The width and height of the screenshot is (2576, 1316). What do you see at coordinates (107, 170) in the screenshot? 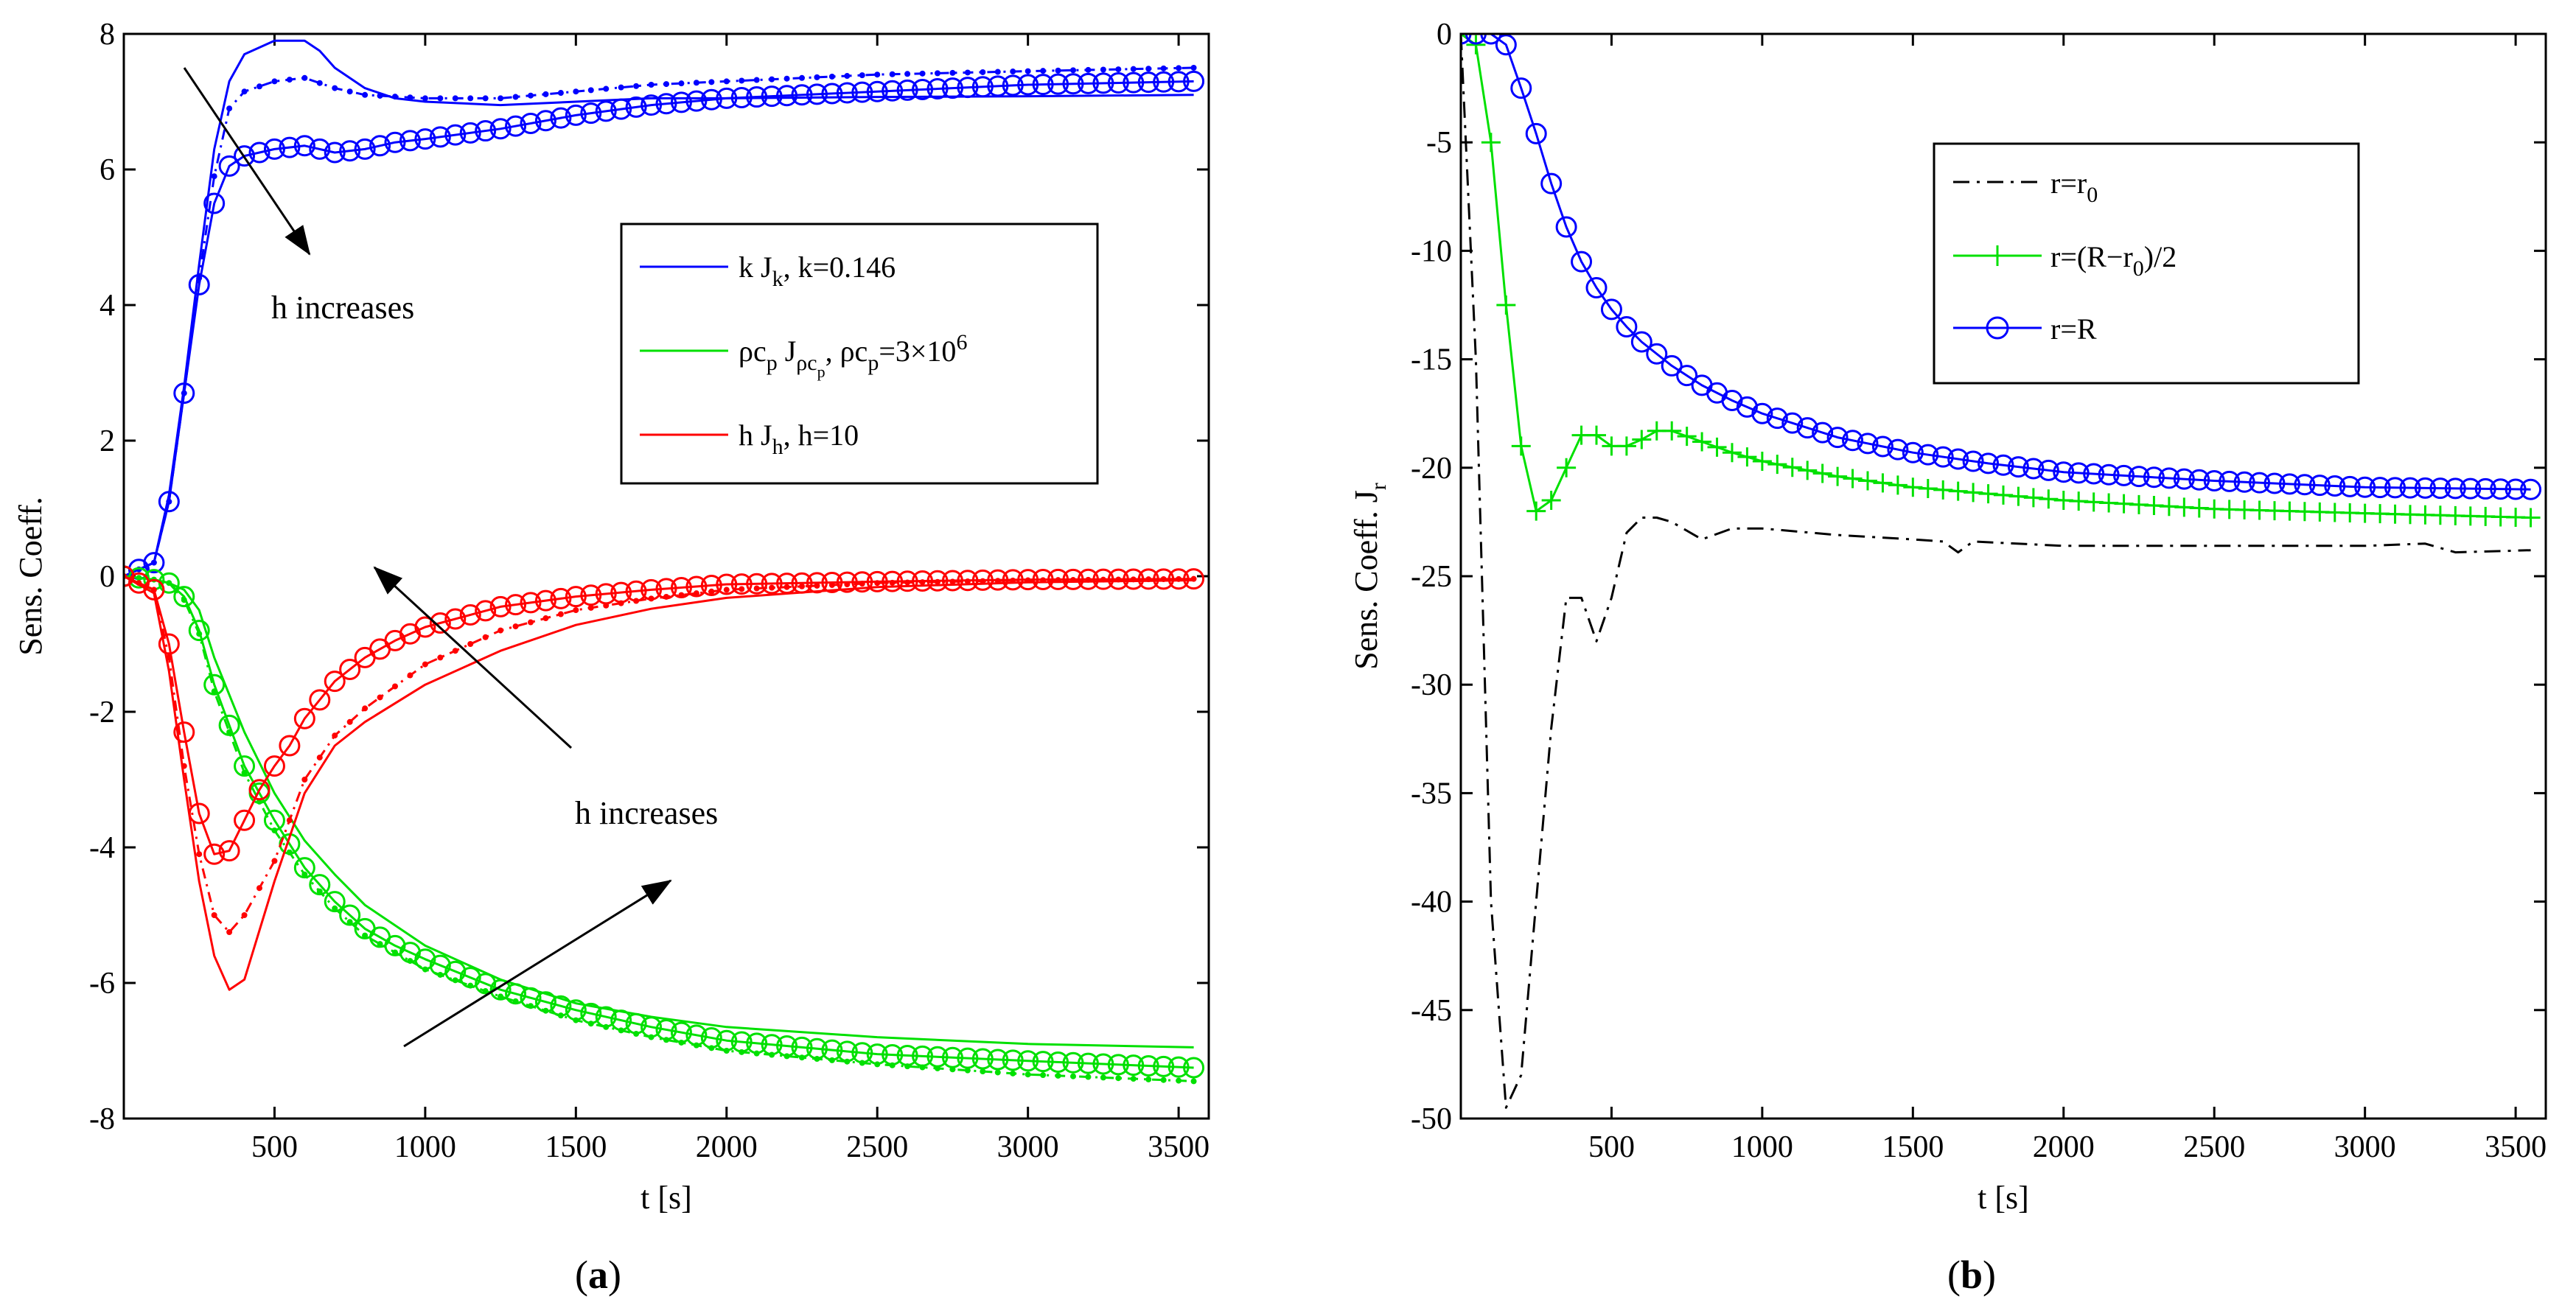
I see `chart-a-ytick-label: 6` at bounding box center [107, 170].